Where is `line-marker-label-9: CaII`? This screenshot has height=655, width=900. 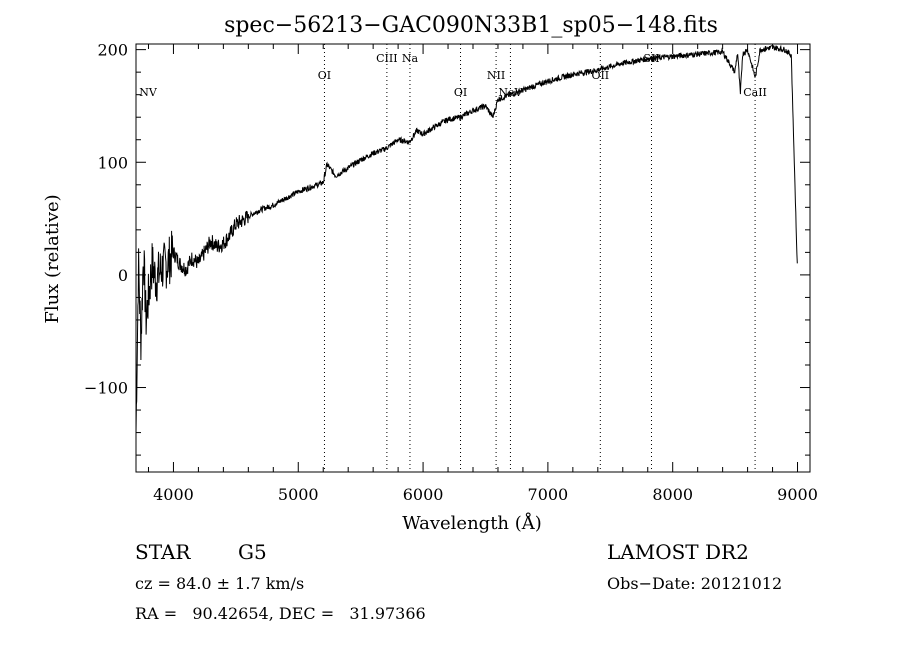 line-marker-label-9: CaII is located at coordinates (755, 92).